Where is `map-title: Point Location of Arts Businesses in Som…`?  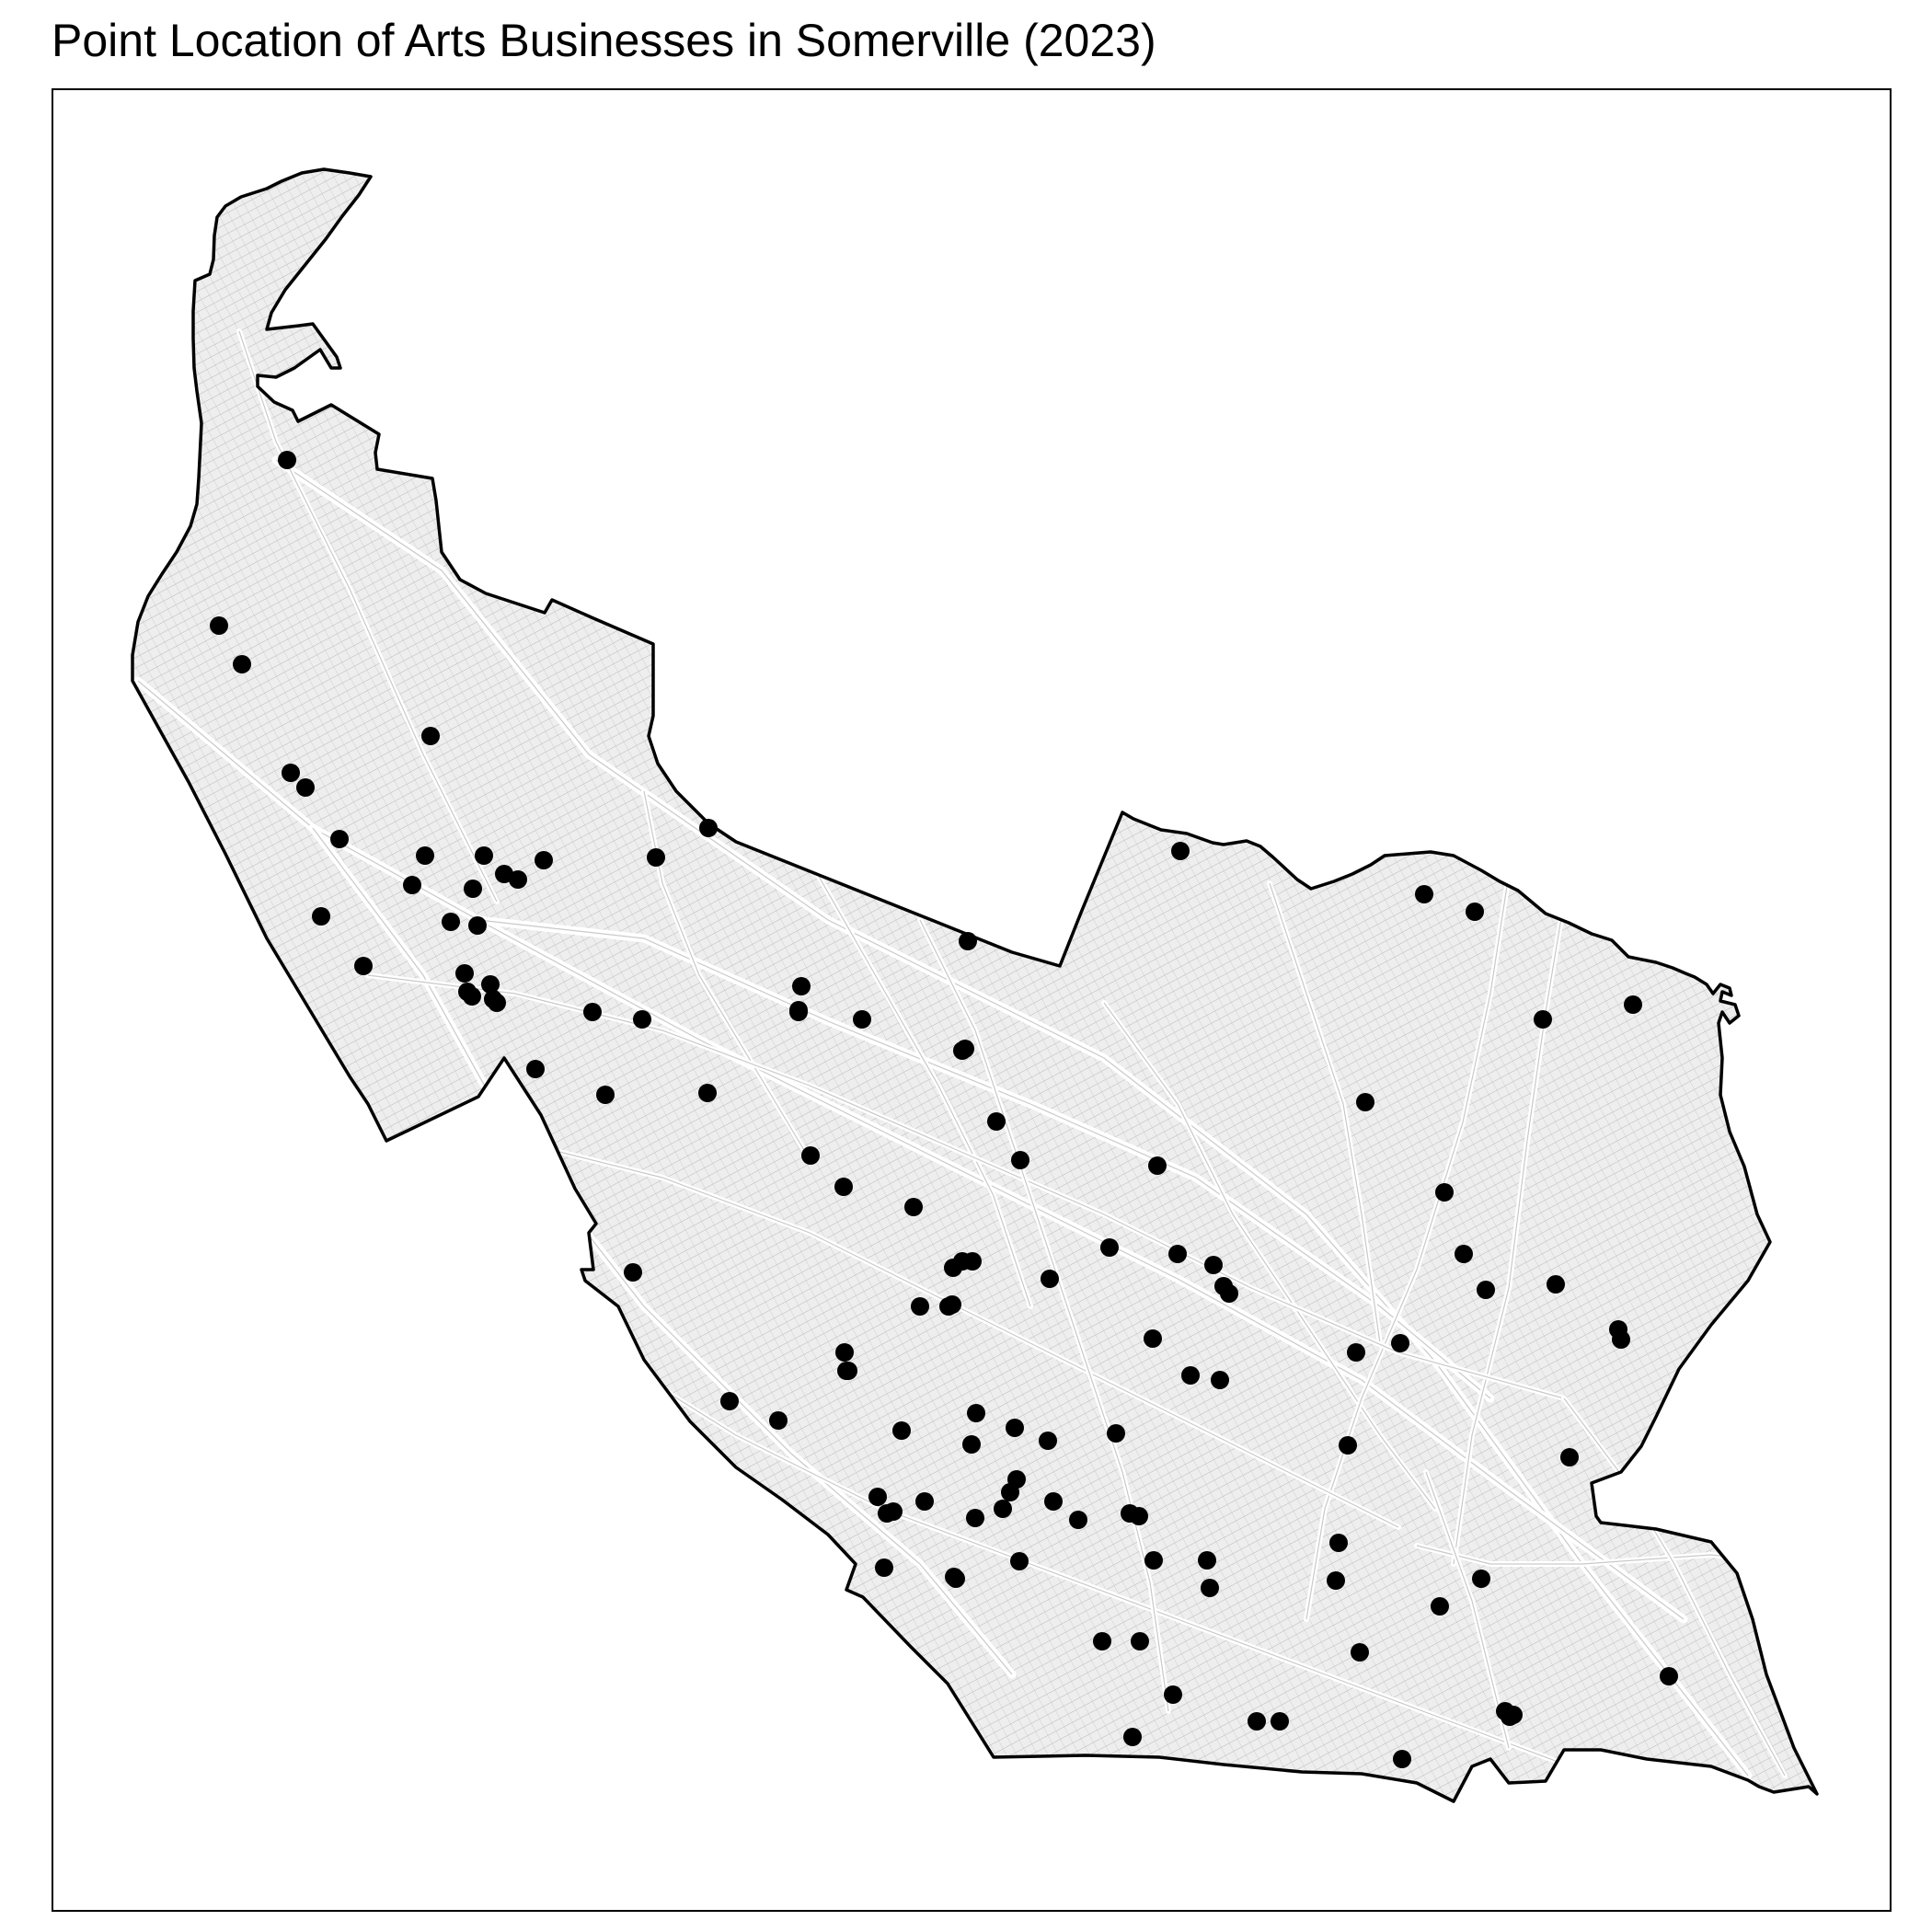
map-title: Point Location of Arts Businesses in Som… is located at coordinates (604, 40).